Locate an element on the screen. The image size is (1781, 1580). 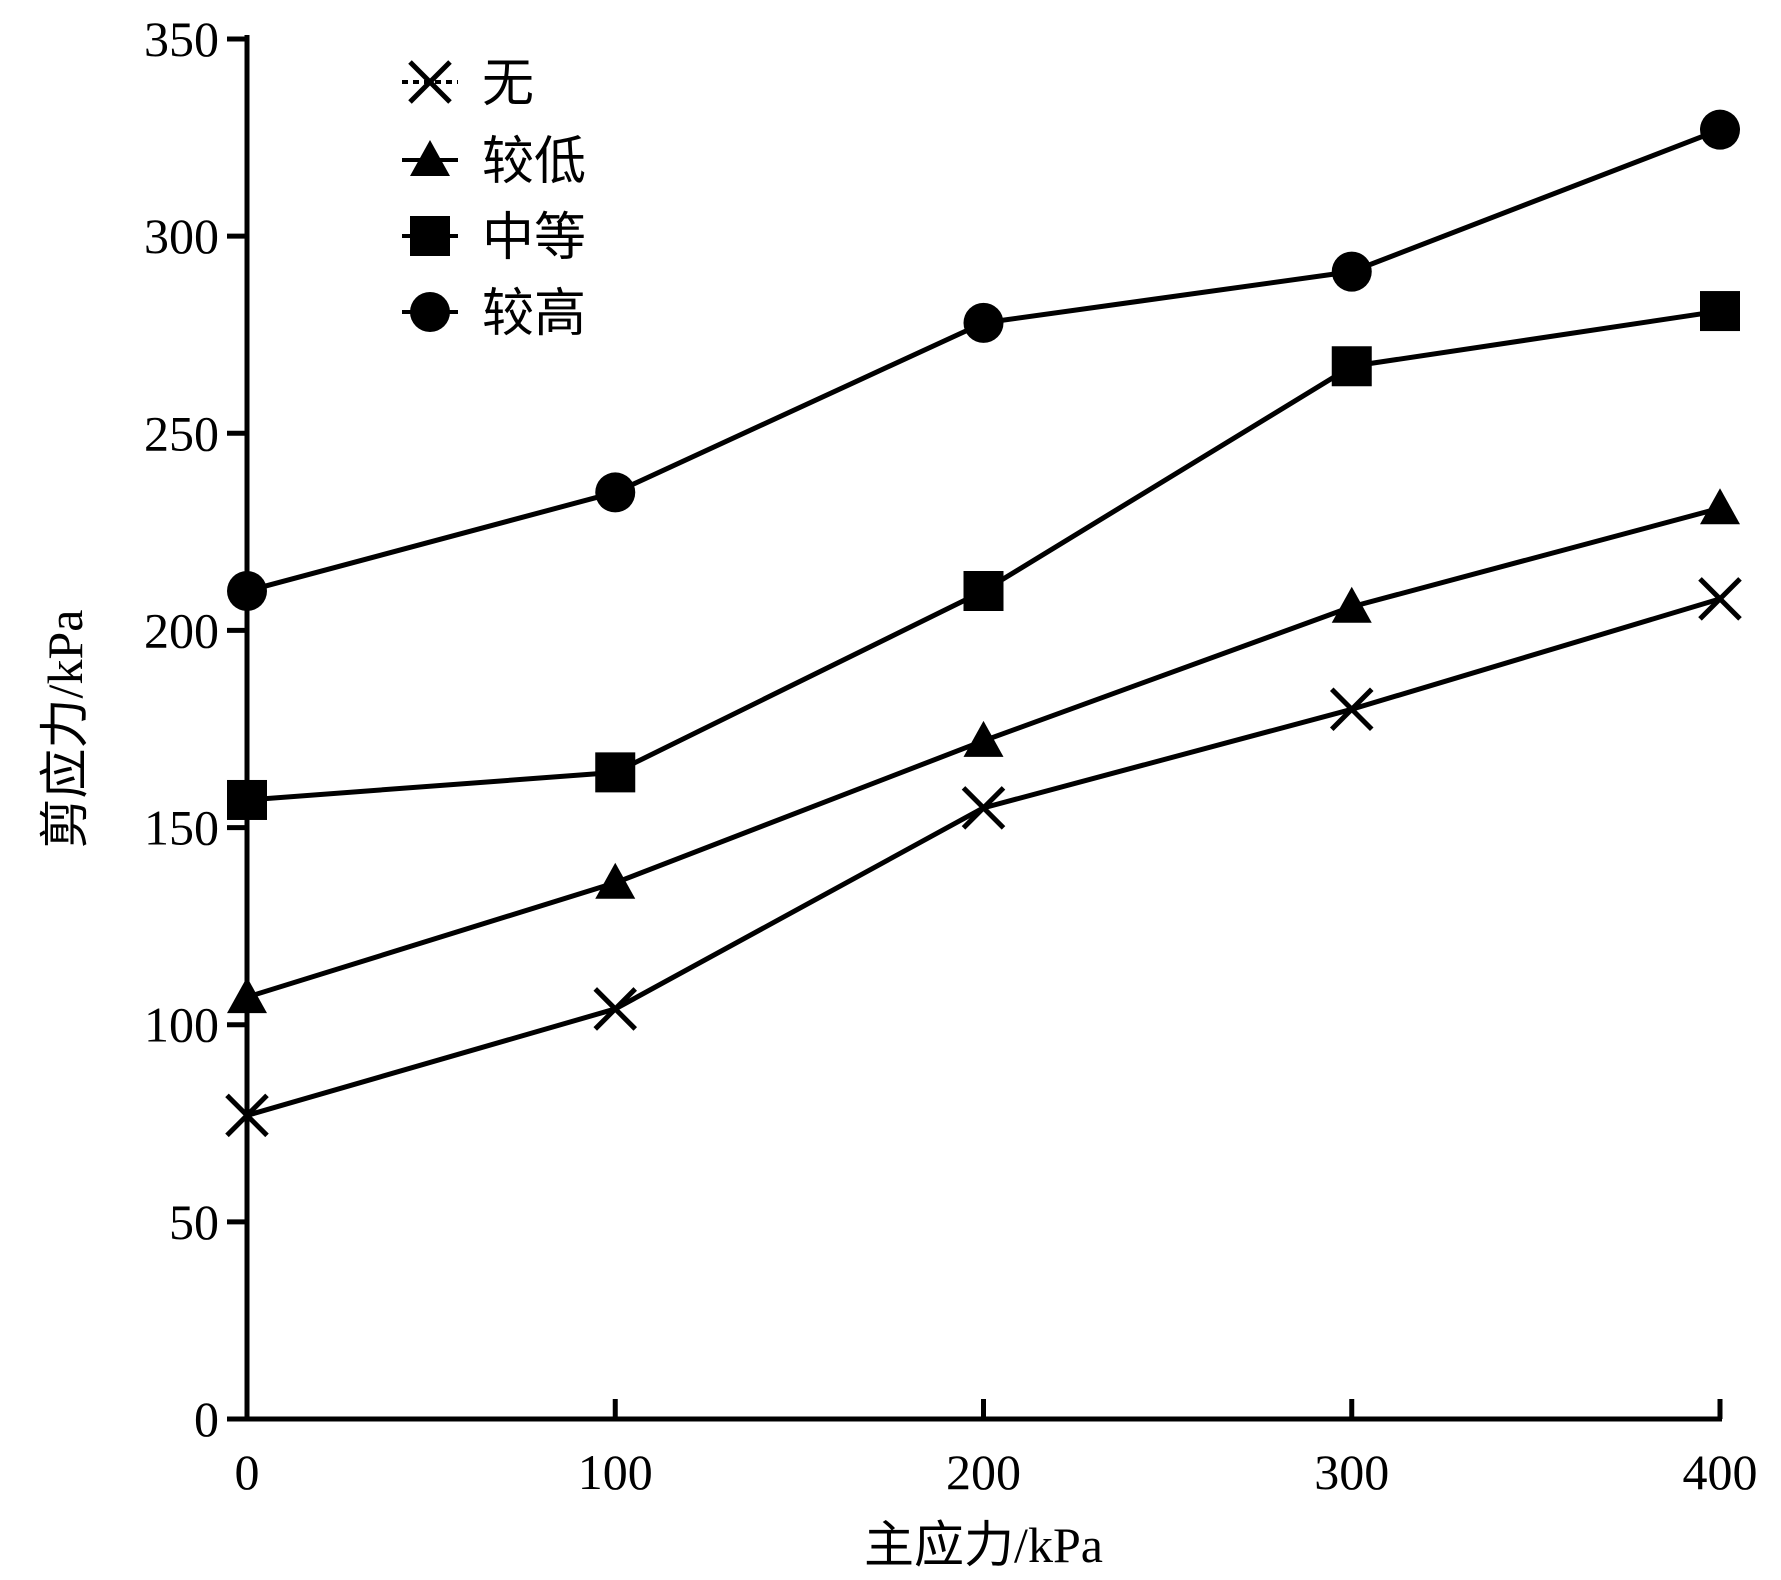
legend-marker-triangle is located at coordinates (430, 158).